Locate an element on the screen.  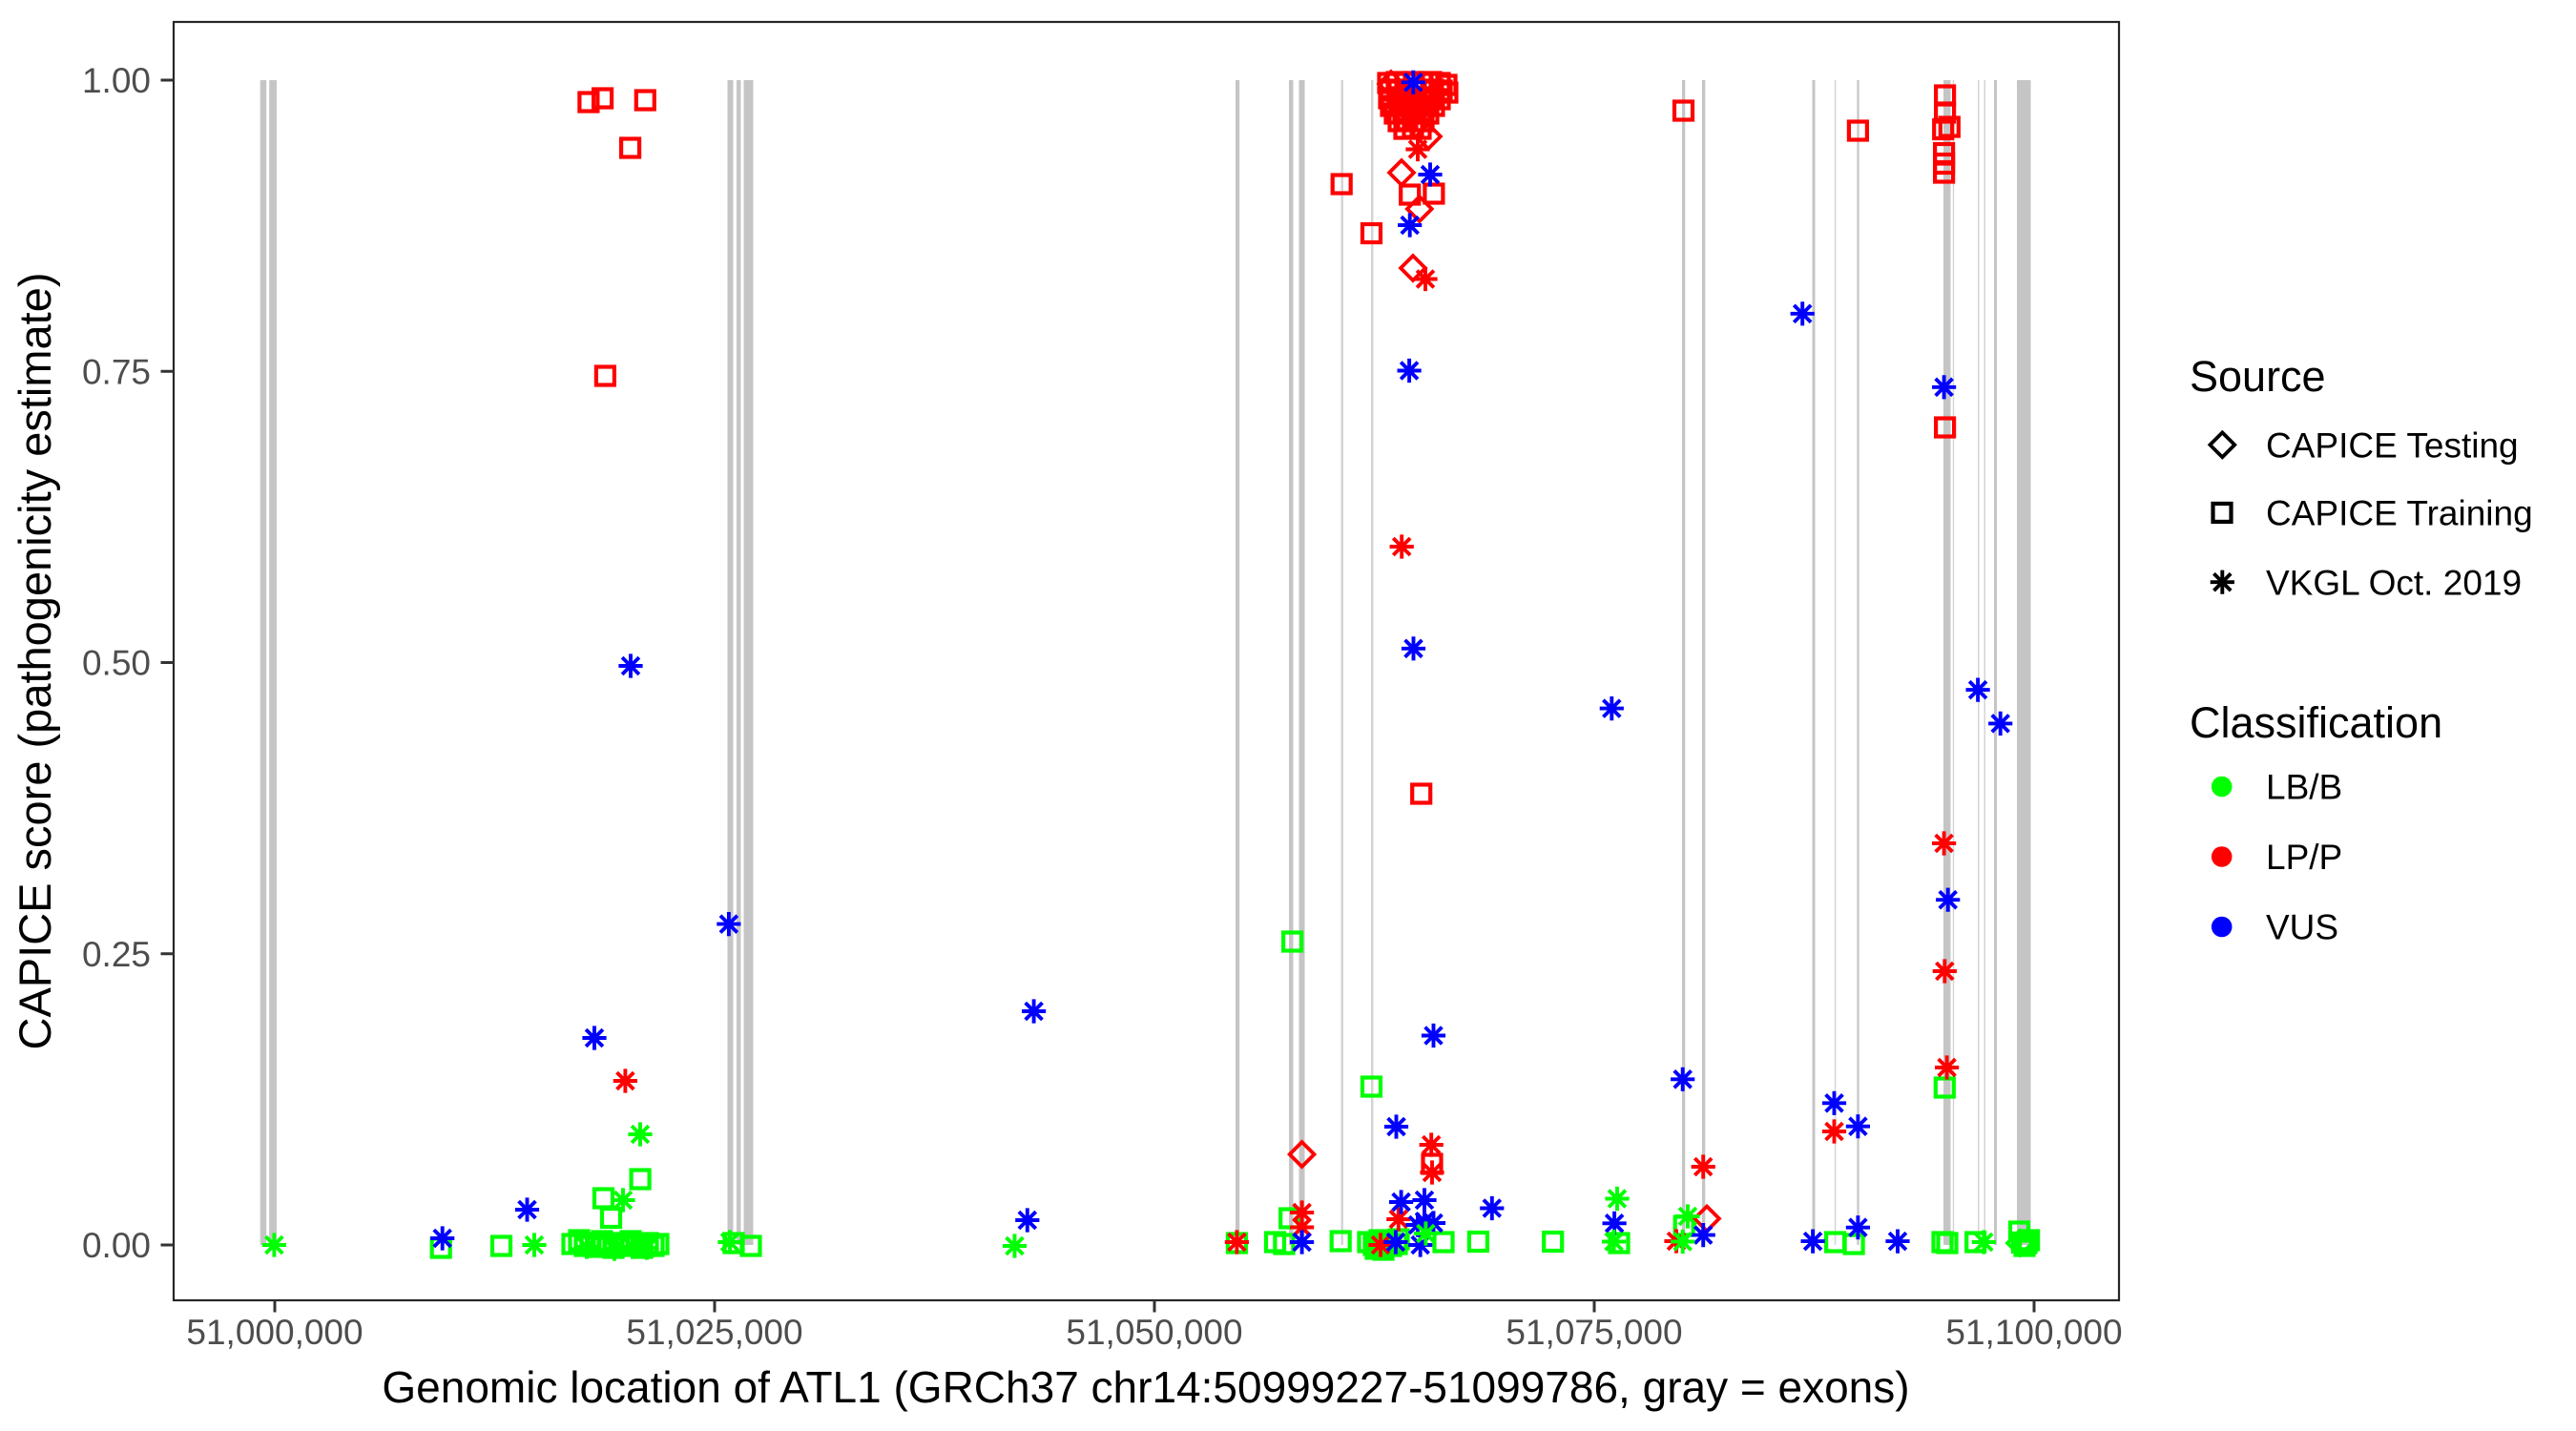
svg-text: 0.75 is located at coordinates (116, 371).